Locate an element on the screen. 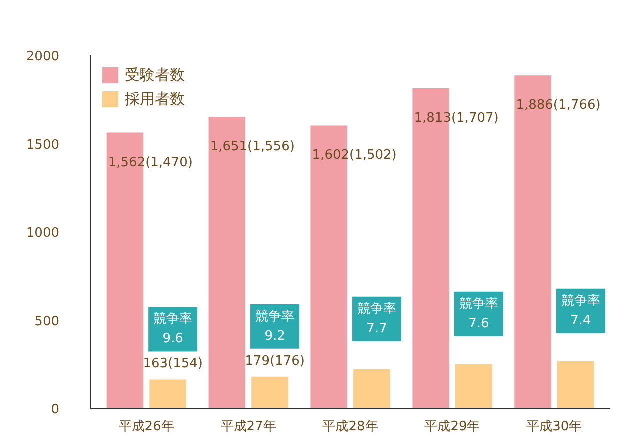 The image size is (630, 438). data-label: 1,813(1,707) is located at coordinates (456, 118).